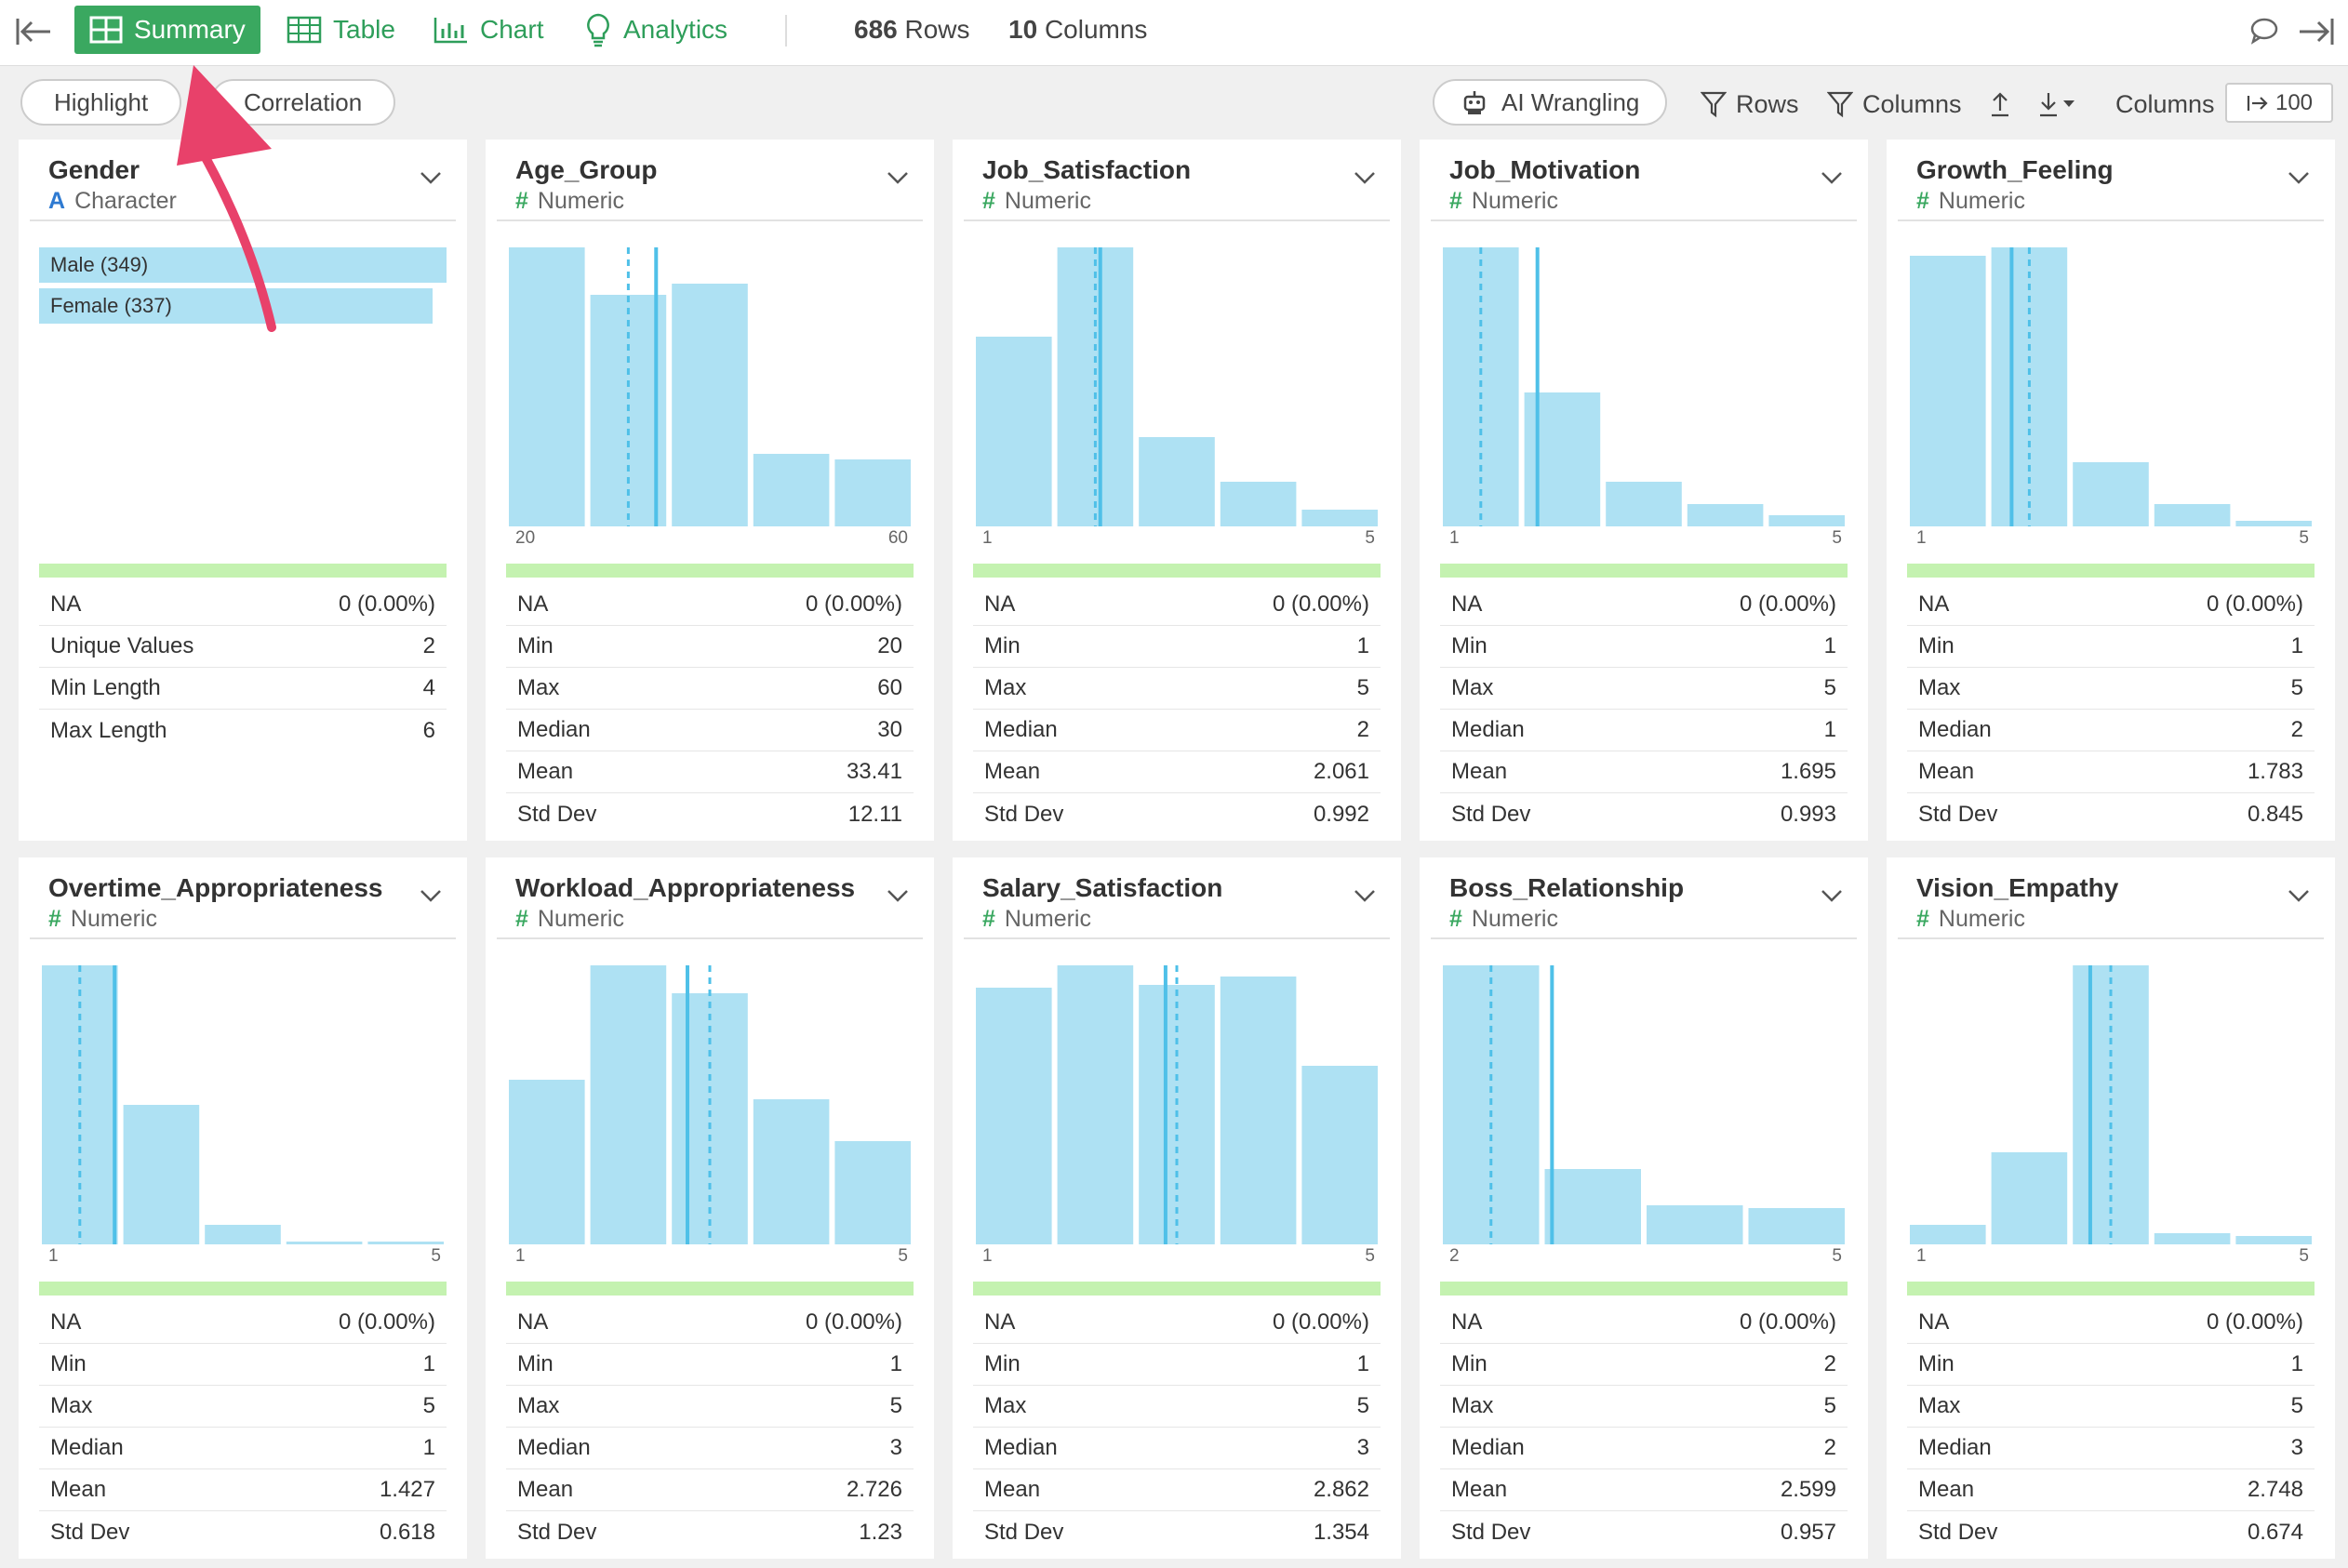  I want to click on stat-value: 0.957, so click(1808, 1532).